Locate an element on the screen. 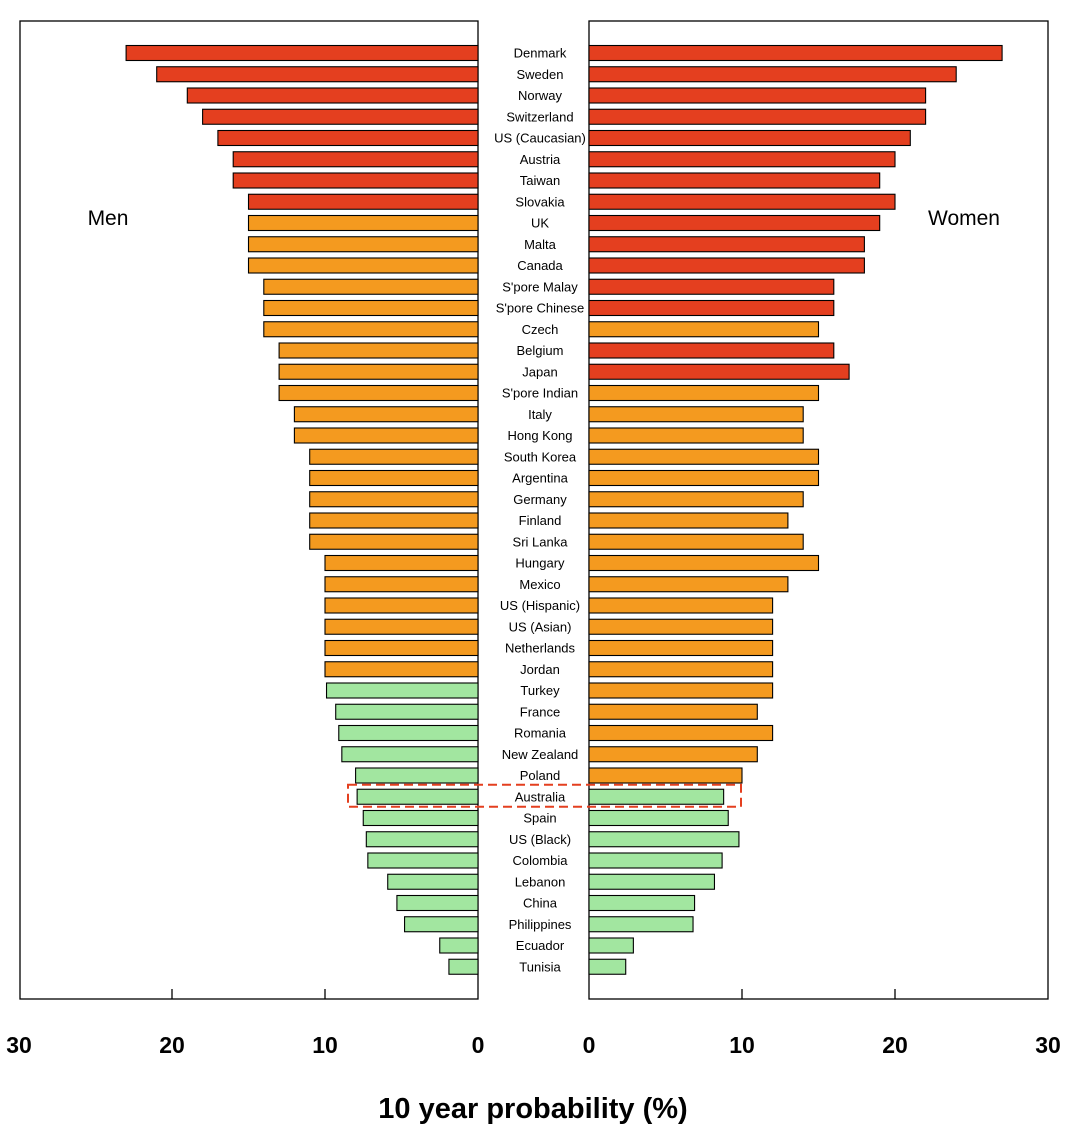  bar-men-s-pore-indian is located at coordinates (378, 393).